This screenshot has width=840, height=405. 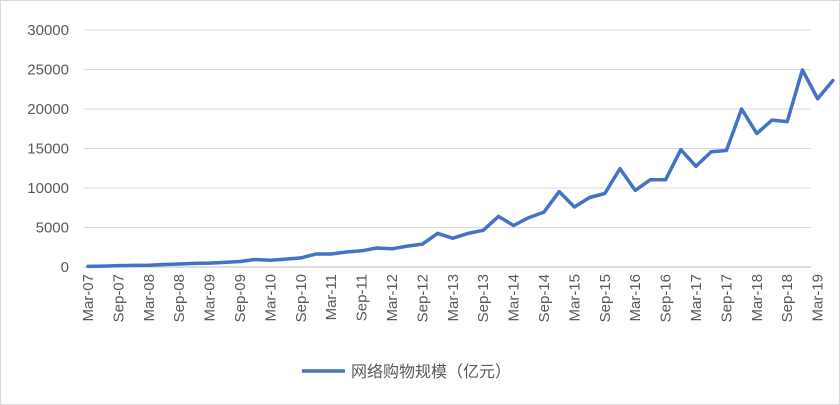 I want to click on y-tick-label: 5000, so click(x=52, y=228).